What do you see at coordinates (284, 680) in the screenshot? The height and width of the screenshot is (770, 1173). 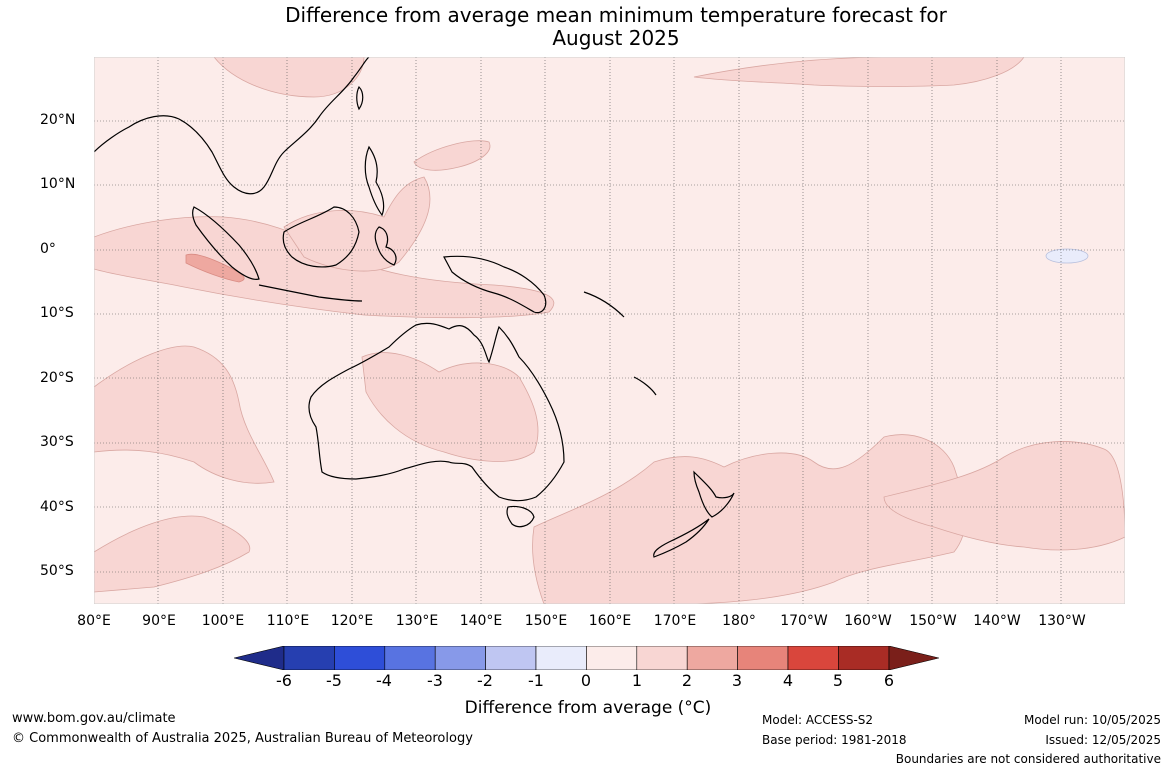 I see `cbar-tick-minus6: -6` at bounding box center [284, 680].